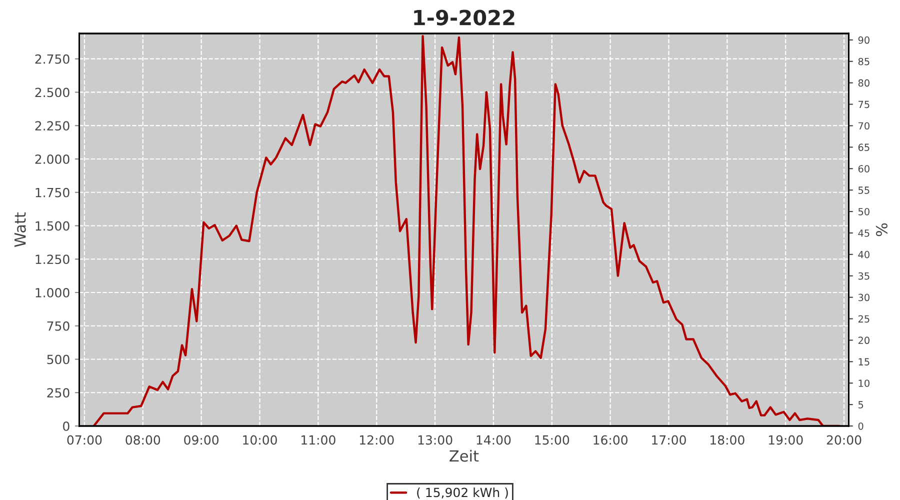 Image resolution: width=900 pixels, height=500 pixels. What do you see at coordinates (493, 440) in the screenshot?
I see `x-tick-label: 14:00` at bounding box center [493, 440].